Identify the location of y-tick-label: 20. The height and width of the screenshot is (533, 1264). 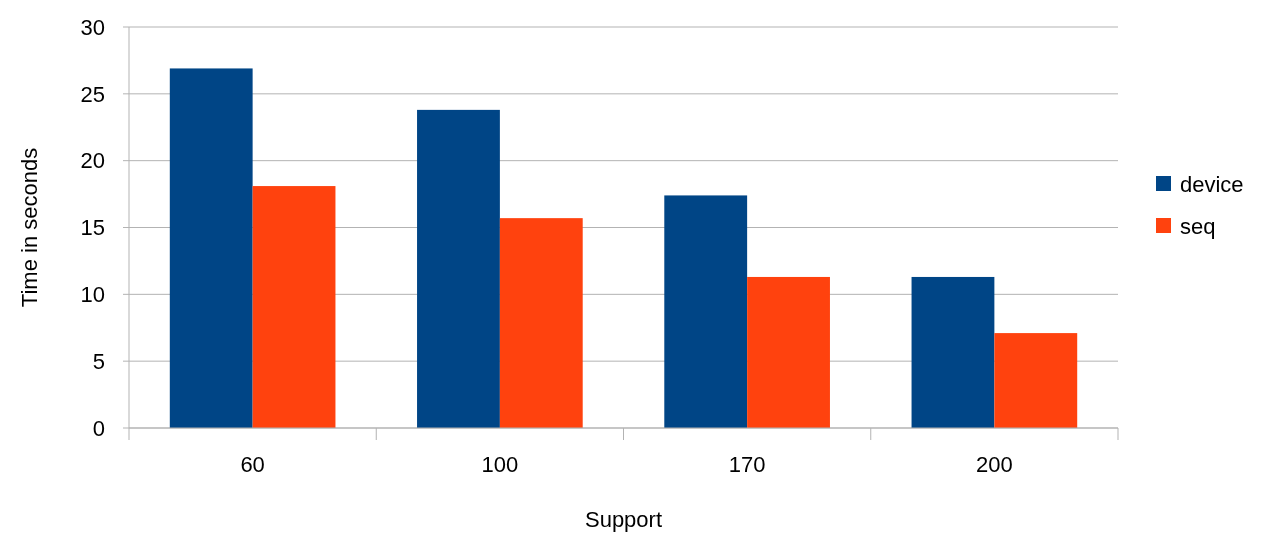
(92, 161).